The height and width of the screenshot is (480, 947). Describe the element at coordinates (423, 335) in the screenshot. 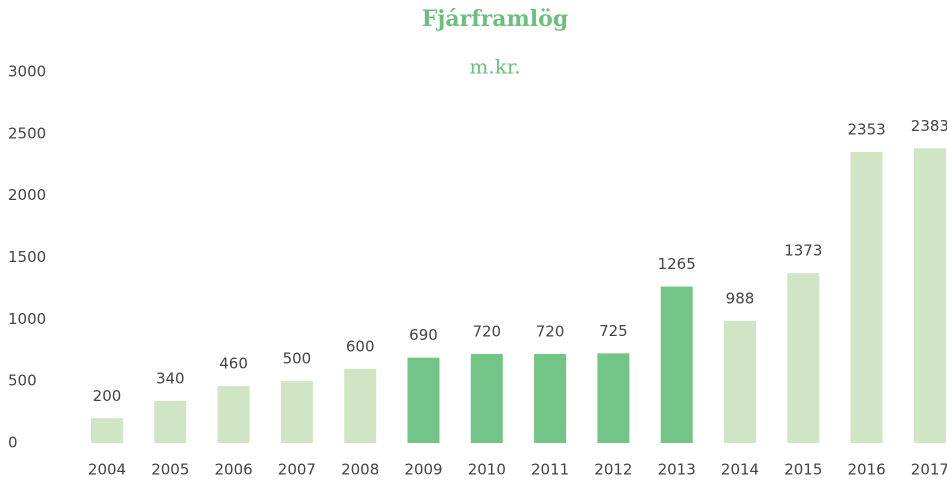

I see `data-label: 690` at that location.